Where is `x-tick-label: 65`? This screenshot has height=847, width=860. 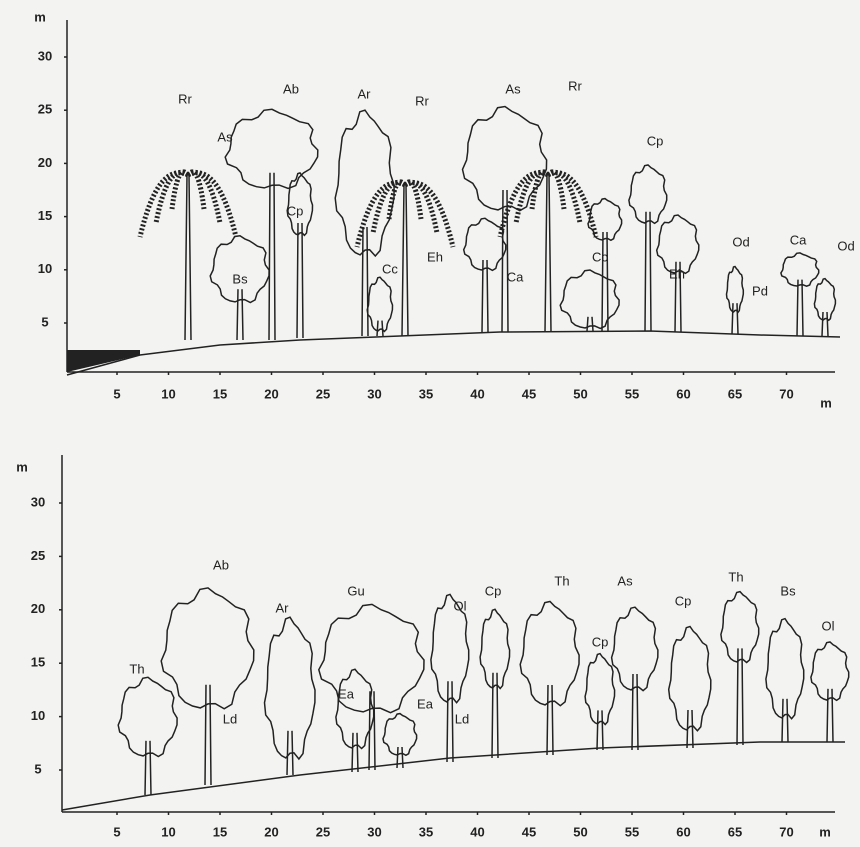
x-tick-label: 65 is located at coordinates (735, 393).